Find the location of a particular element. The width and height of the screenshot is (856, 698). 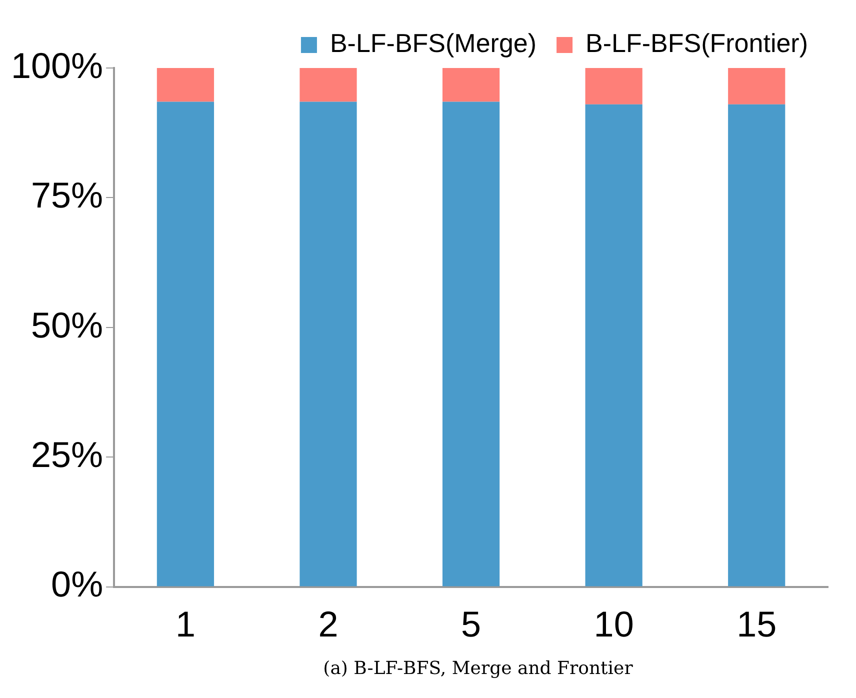

y-tick-label: 75% is located at coordinates (67, 195).